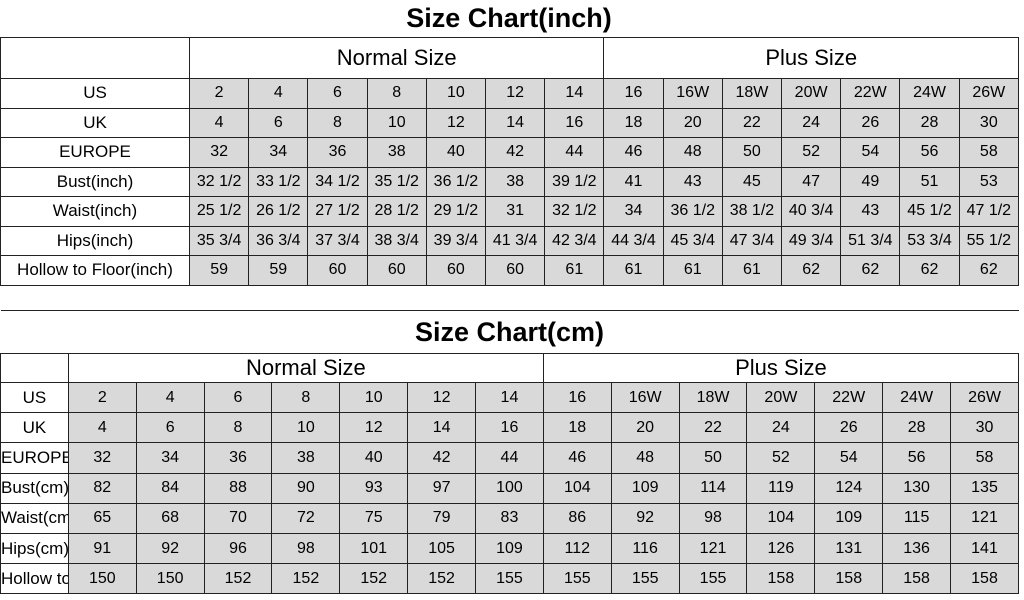 This screenshot has height=600, width=1024. I want to click on size-value-cell: 58, so click(989, 152).